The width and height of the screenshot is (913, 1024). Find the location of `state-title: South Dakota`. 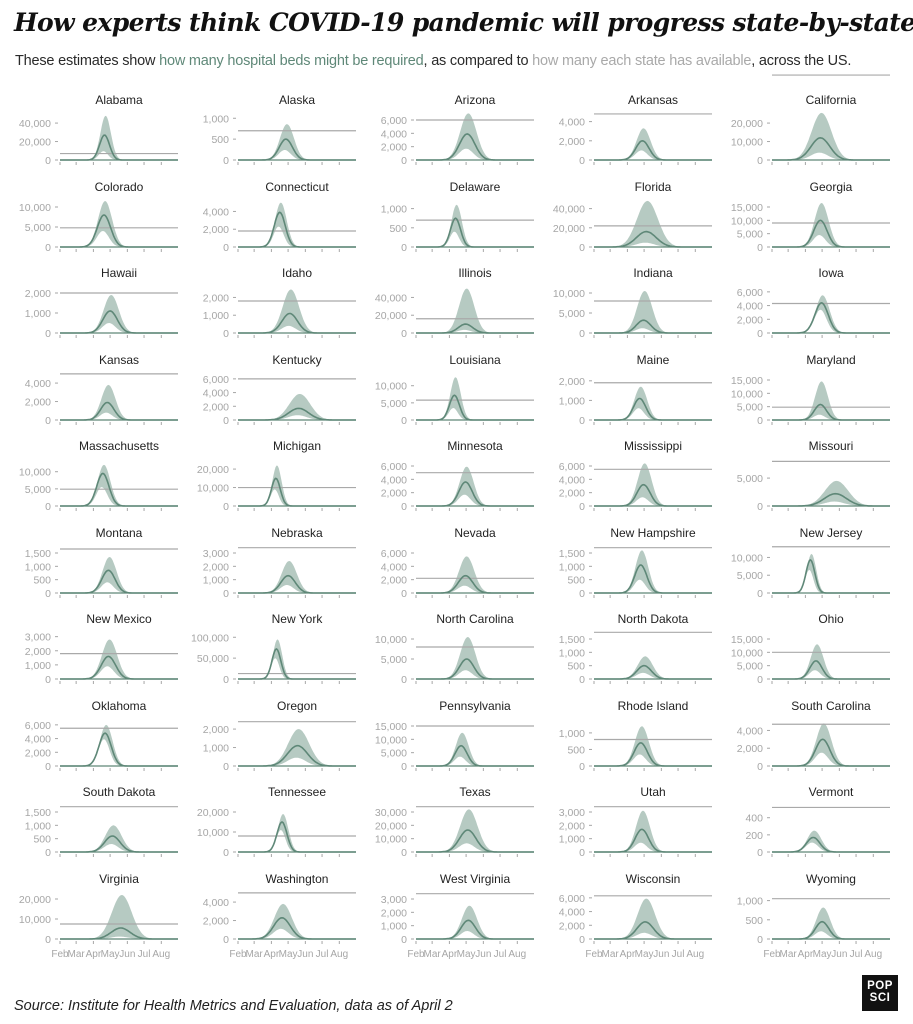

state-title: South Dakota is located at coordinates (119, 792).